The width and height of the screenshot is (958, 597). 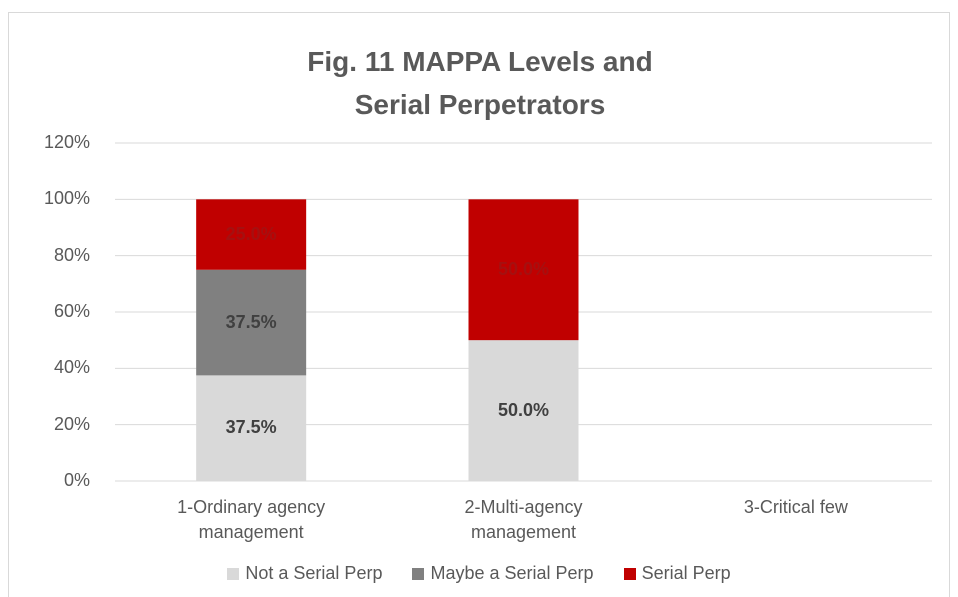 I want to click on x-tick-label: 2-Multi-agency management, so click(x=523, y=519).